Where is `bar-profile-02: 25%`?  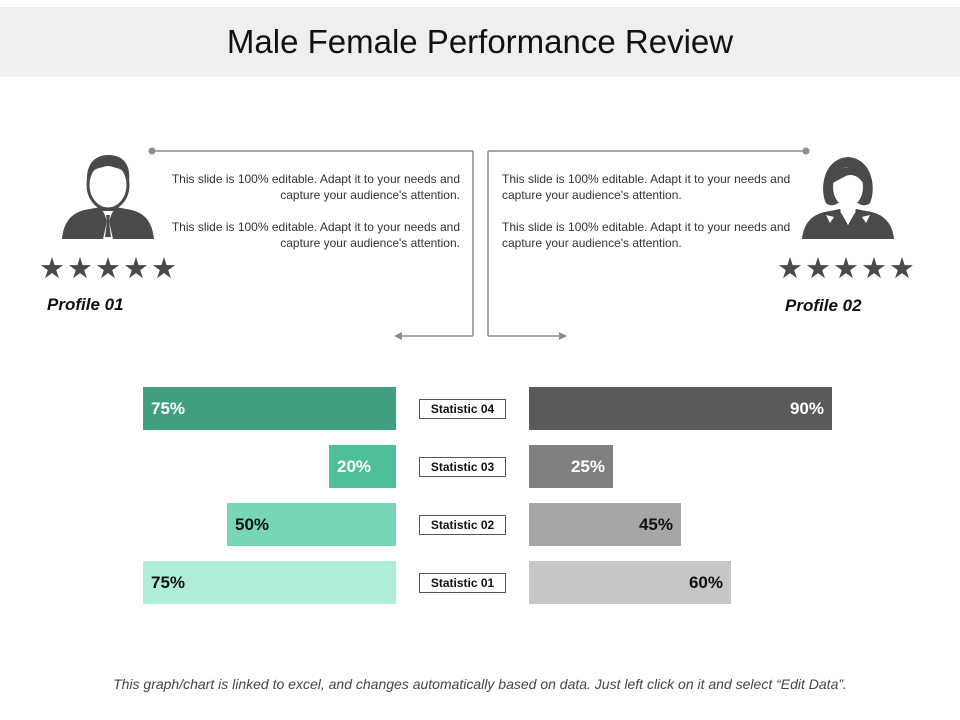 bar-profile-02: 25% is located at coordinates (571, 466).